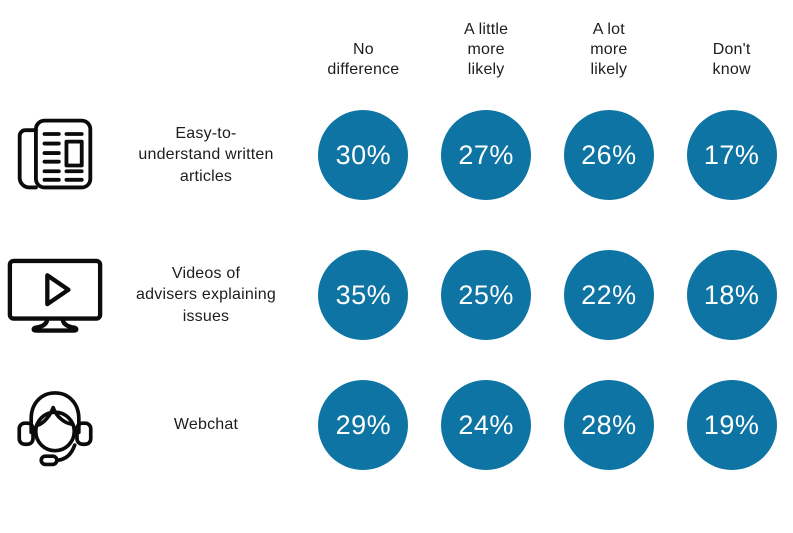 The height and width of the screenshot is (533, 793). I want to click on table-row-cell: 28%, so click(609, 425).